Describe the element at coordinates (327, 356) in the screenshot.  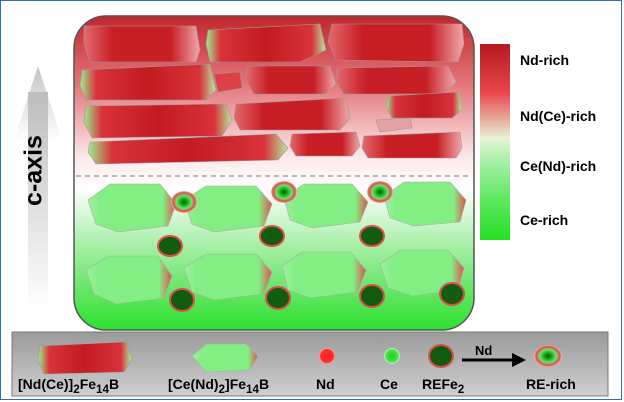
I see `nd-dot-icon` at that location.